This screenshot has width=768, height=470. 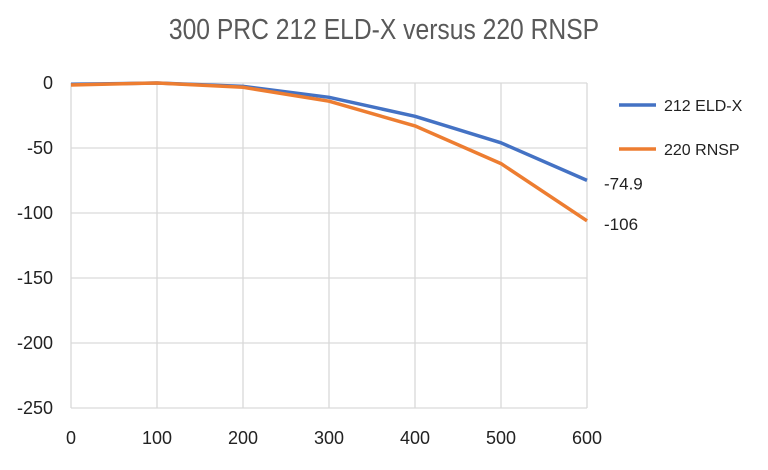 What do you see at coordinates (329, 438) in the screenshot?
I see `x-tick-label: 300` at bounding box center [329, 438].